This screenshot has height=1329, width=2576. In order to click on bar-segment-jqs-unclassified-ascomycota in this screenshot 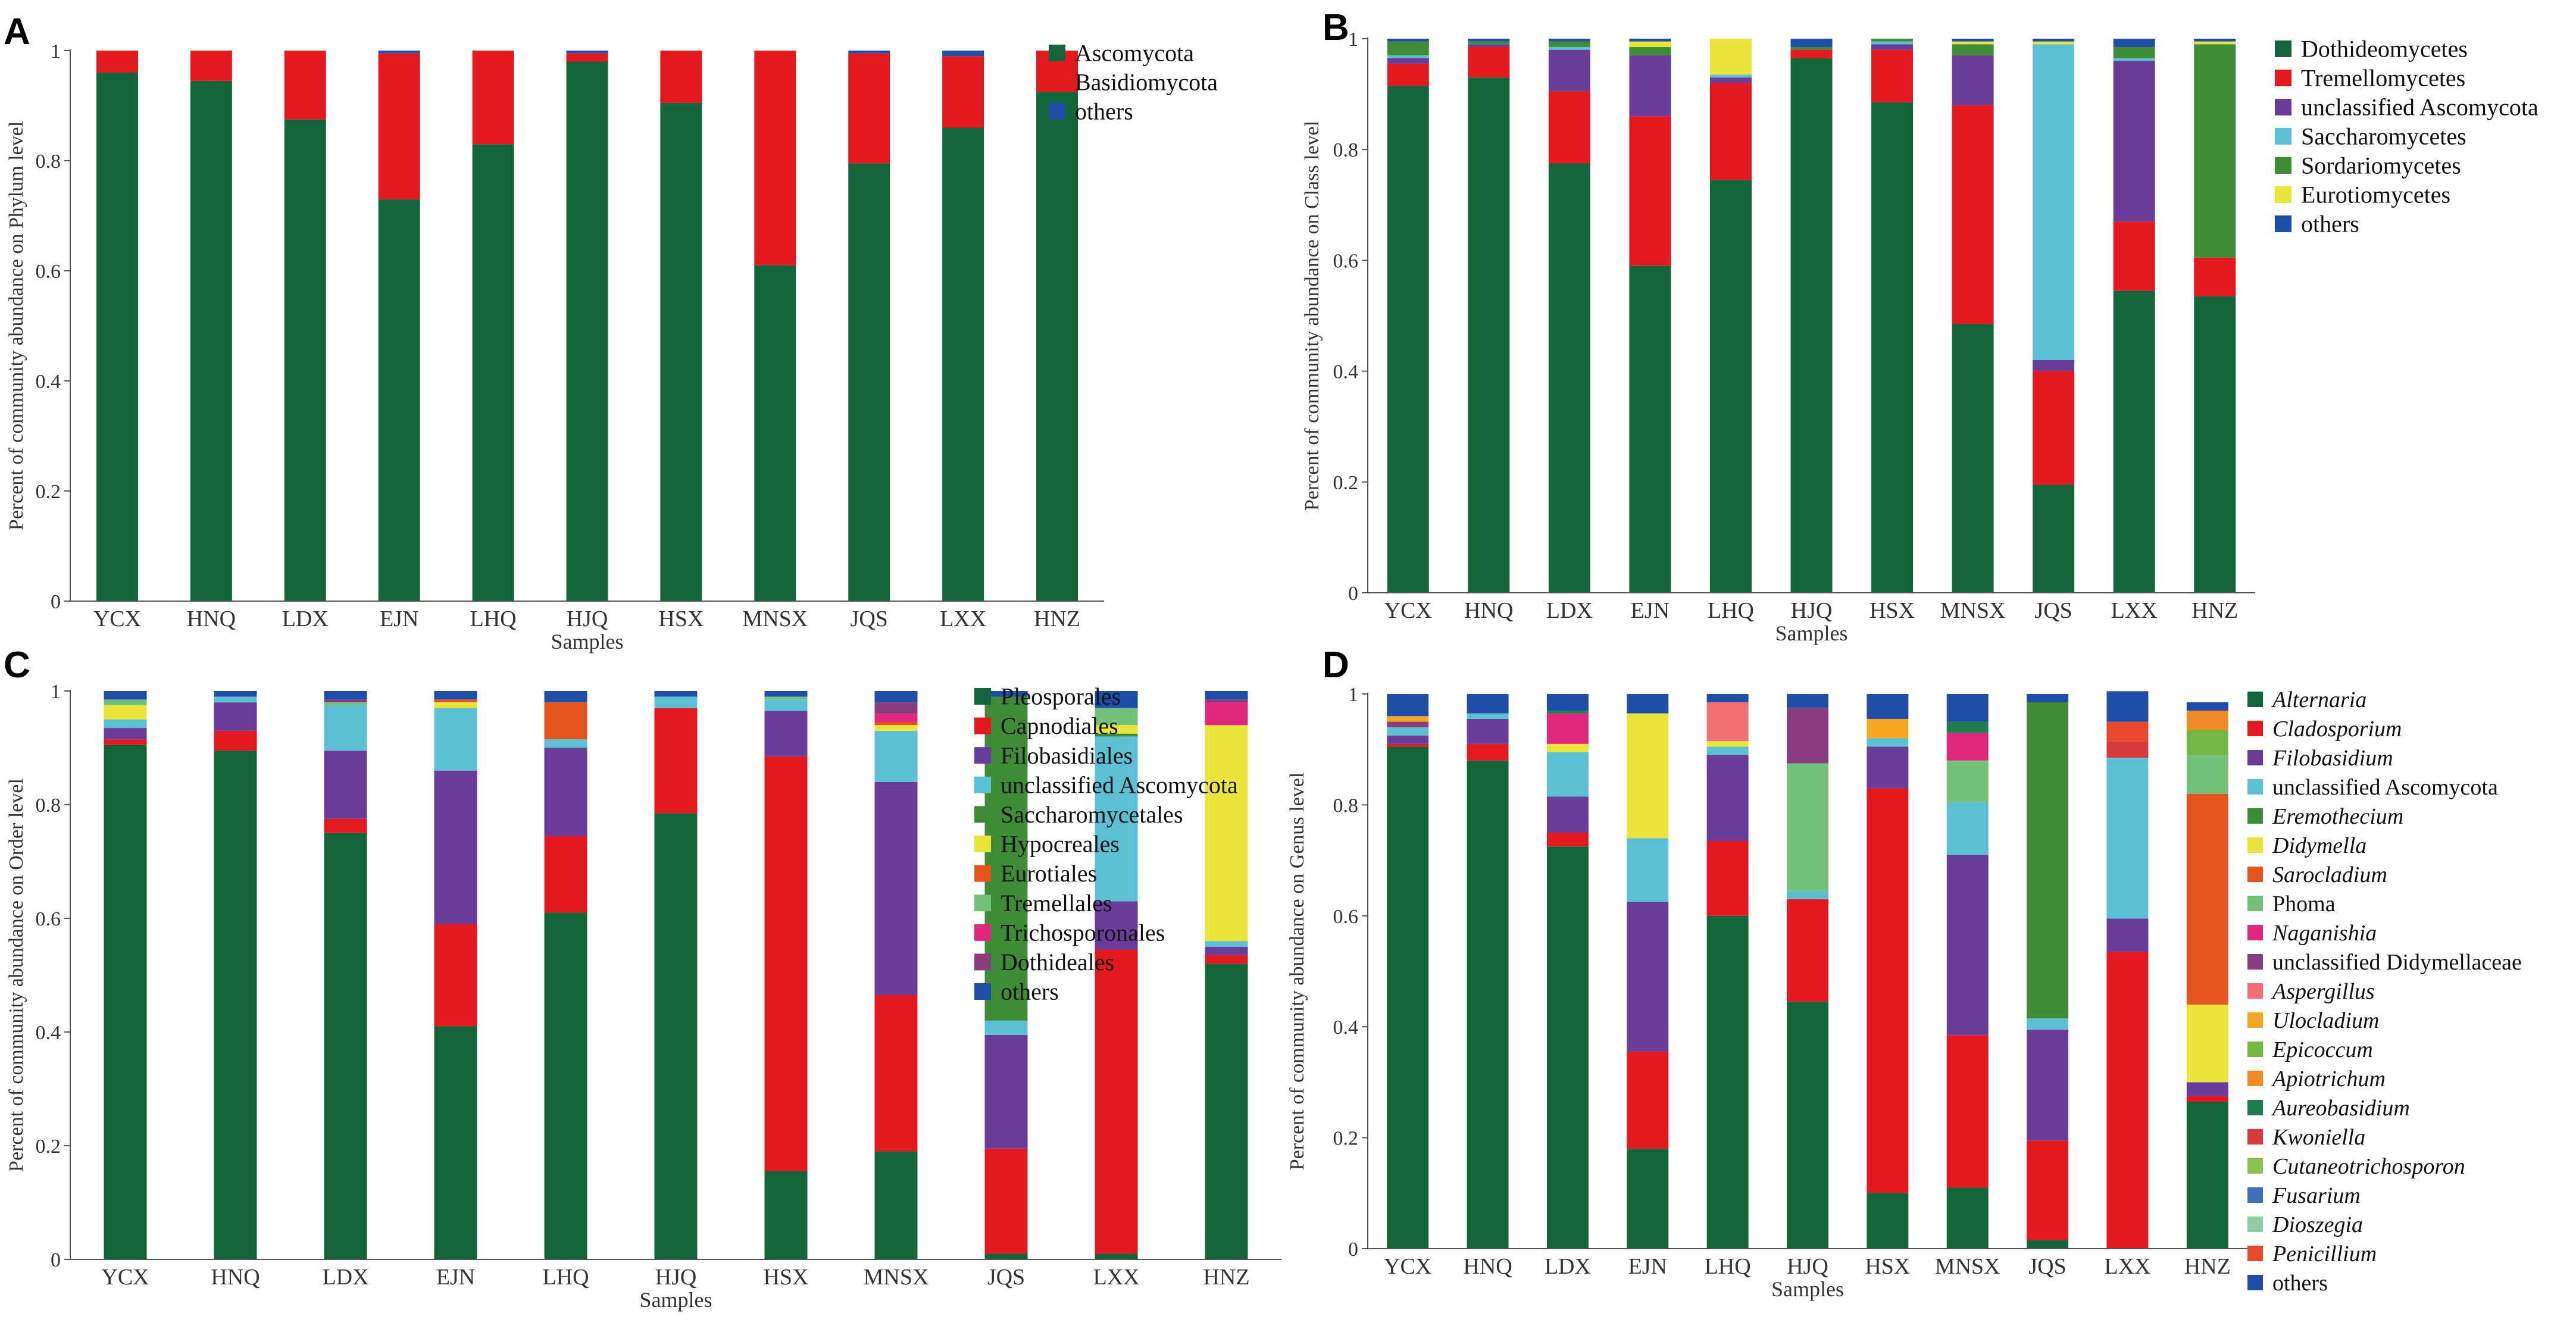, I will do `click(1006, 1027)`.